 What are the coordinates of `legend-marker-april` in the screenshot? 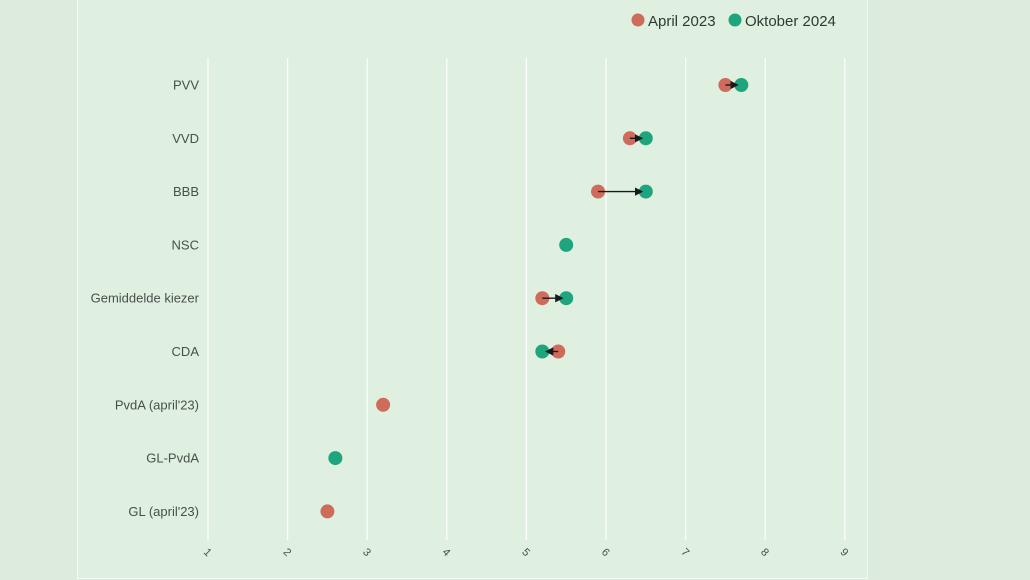 It's located at (638, 20).